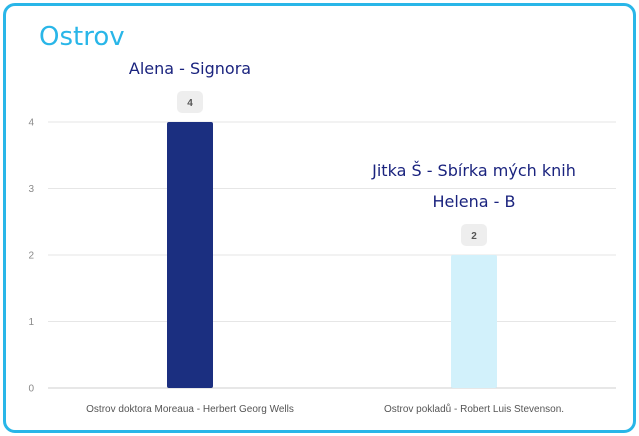 This screenshot has height=436, width=639. Describe the element at coordinates (31, 123) in the screenshot. I see `y-tick-label: 4` at that location.